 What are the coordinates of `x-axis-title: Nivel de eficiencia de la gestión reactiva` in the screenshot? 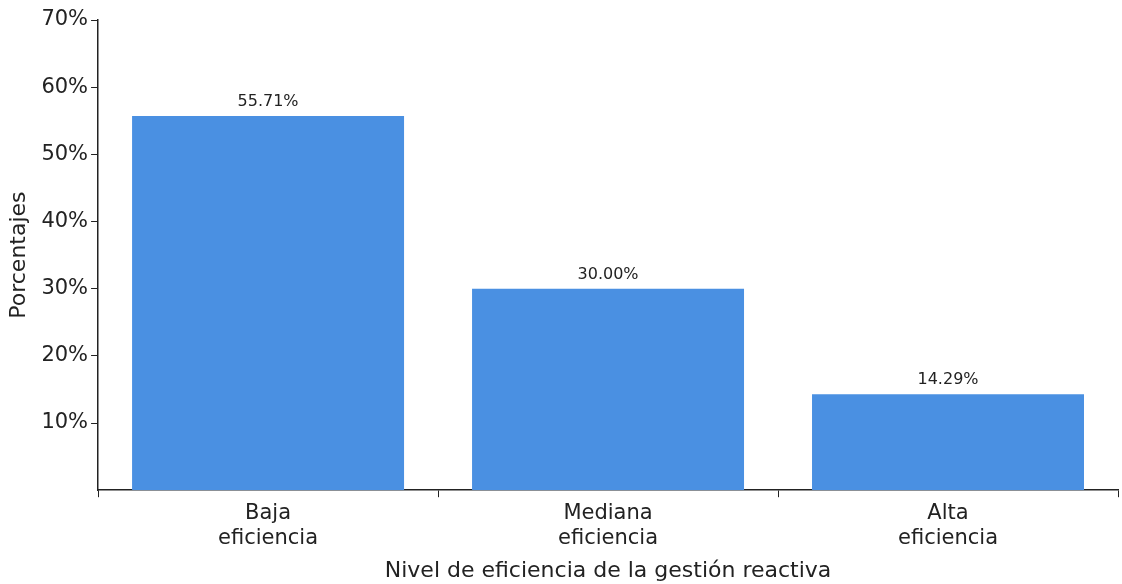 It's located at (608, 569).